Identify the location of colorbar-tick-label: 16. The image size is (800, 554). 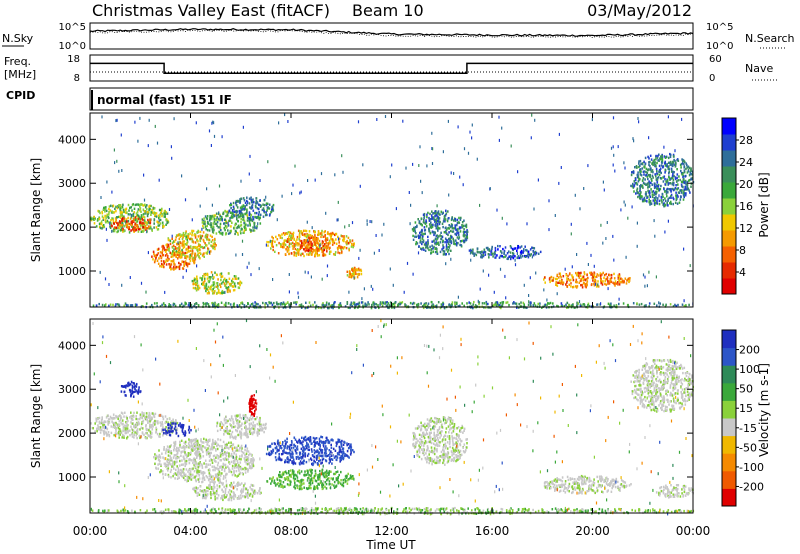
(746, 206).